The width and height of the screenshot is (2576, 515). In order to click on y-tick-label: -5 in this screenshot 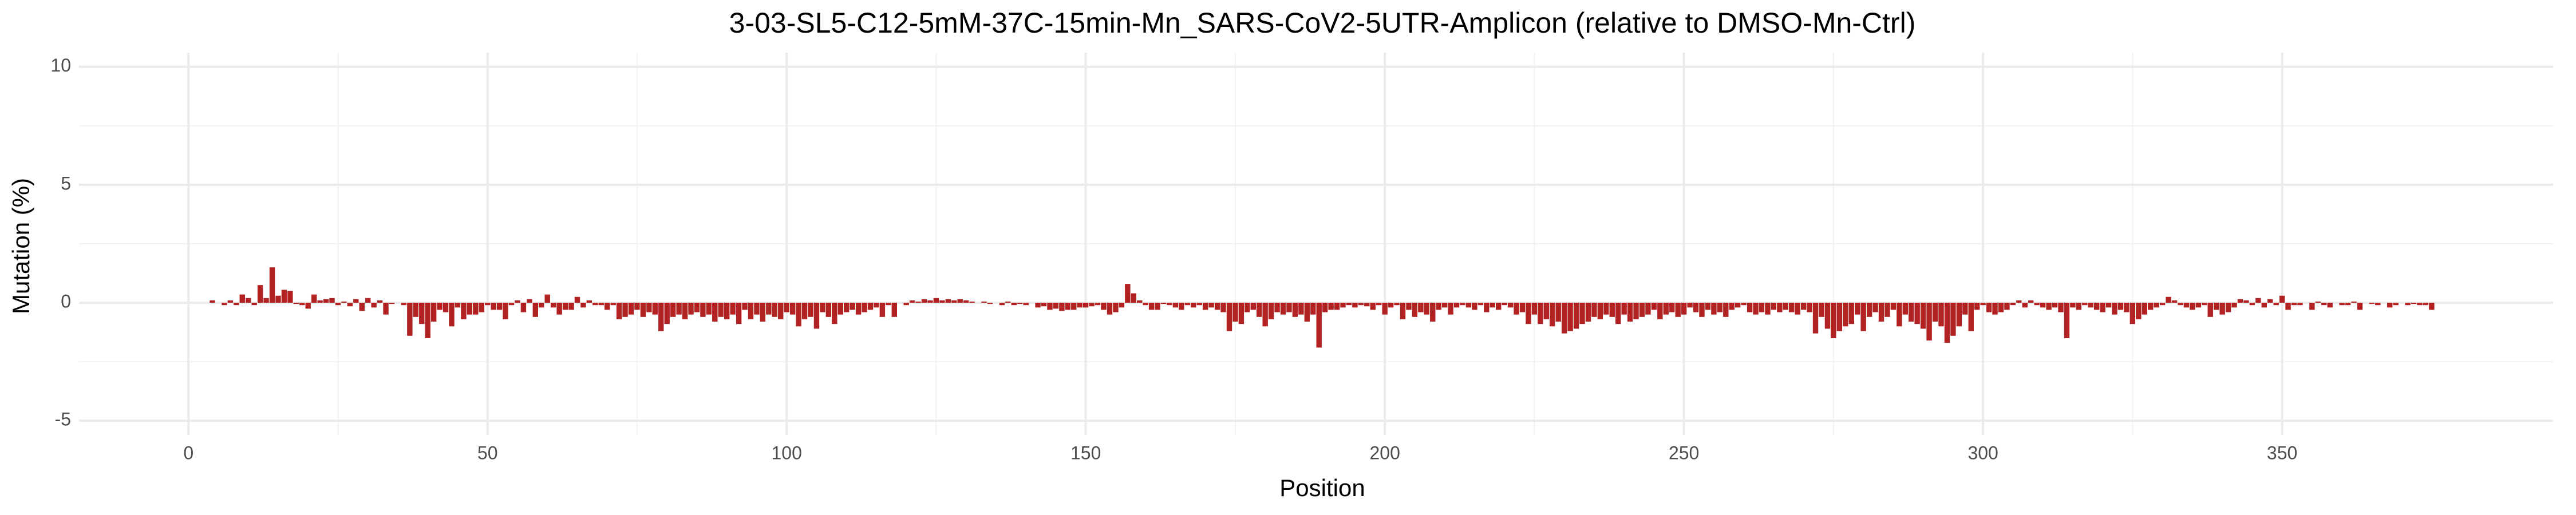, I will do `click(63, 419)`.